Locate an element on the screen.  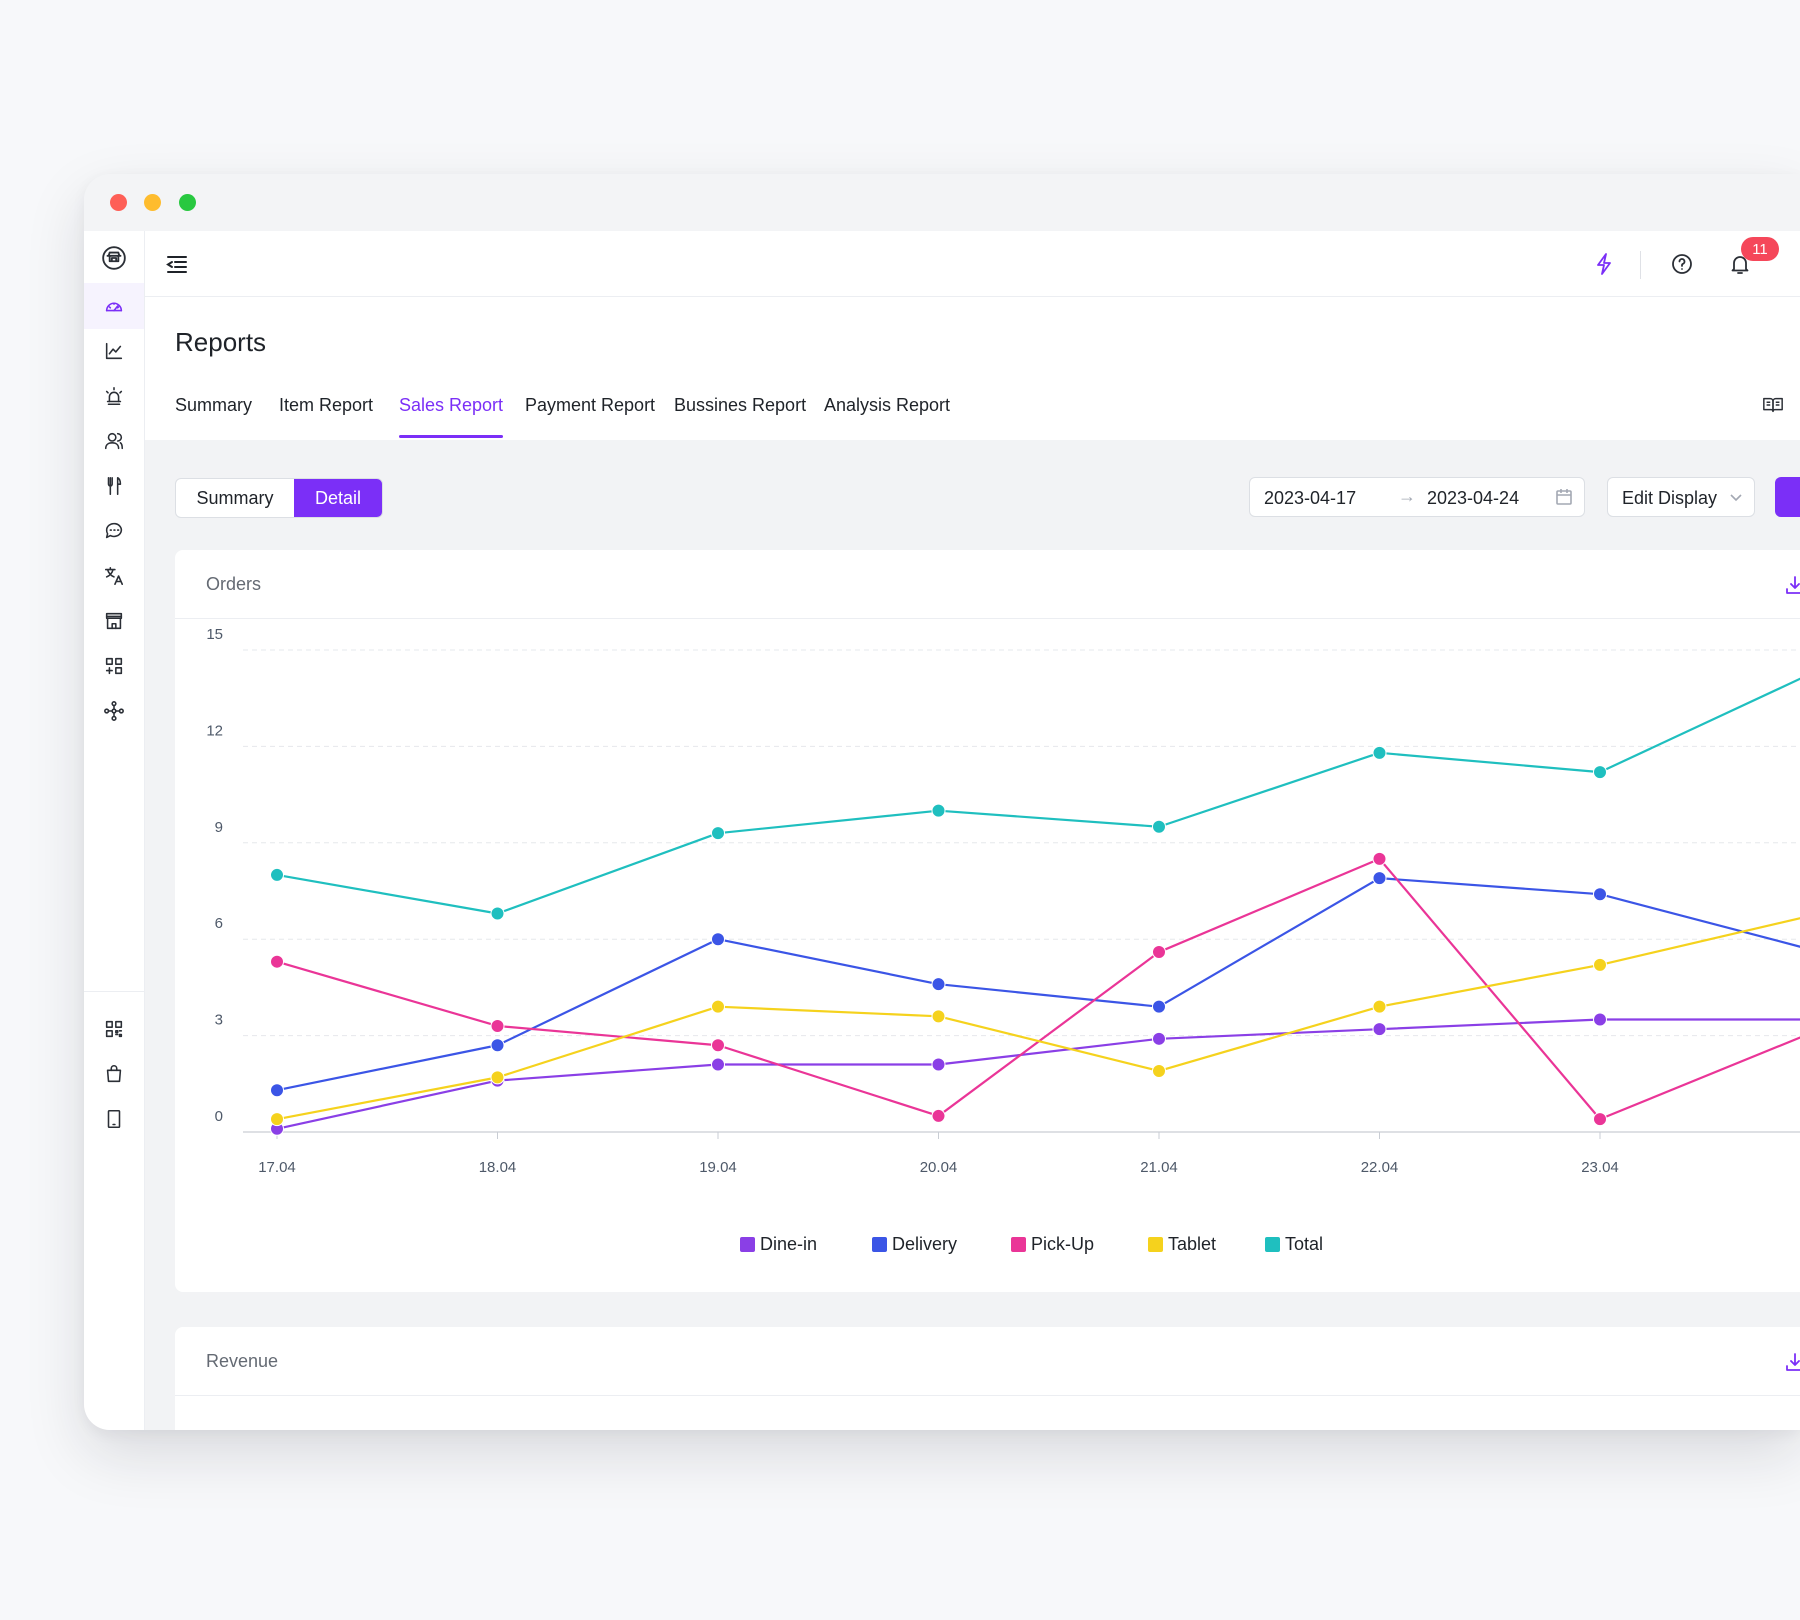
legend-item: Dine-in is located at coordinates (778, 1244).